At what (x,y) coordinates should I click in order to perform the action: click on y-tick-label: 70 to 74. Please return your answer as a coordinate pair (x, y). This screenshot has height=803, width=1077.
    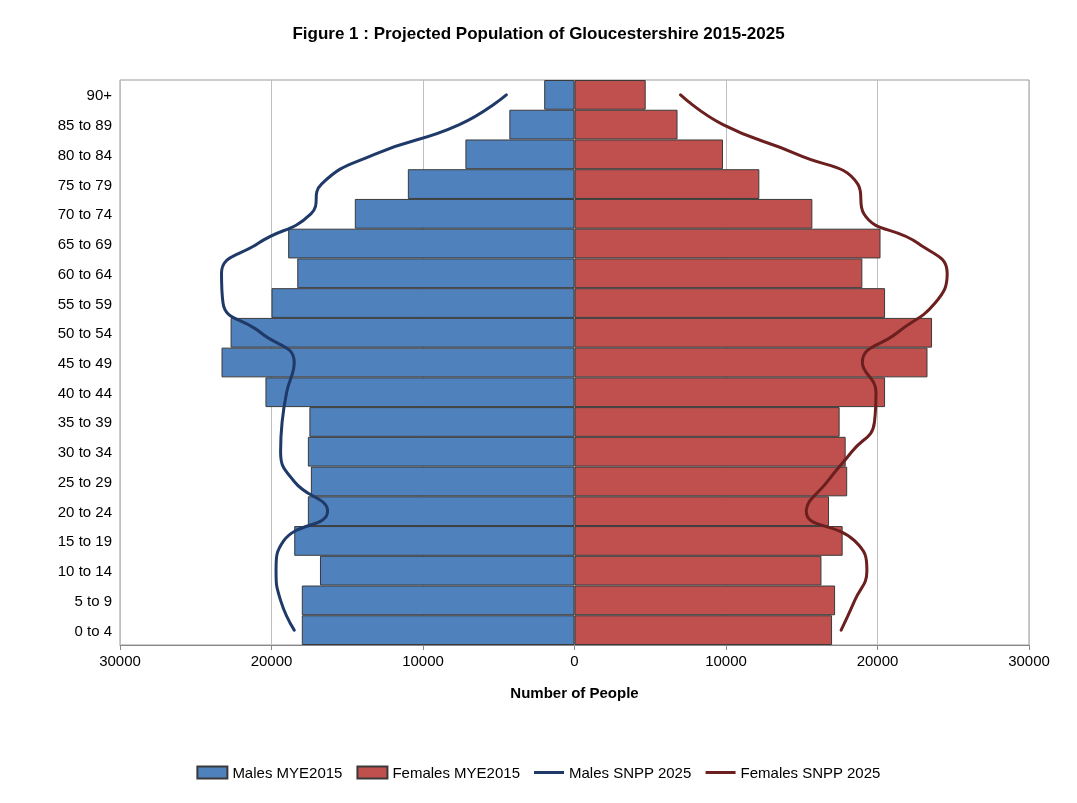
    Looking at the image, I should click on (84, 214).